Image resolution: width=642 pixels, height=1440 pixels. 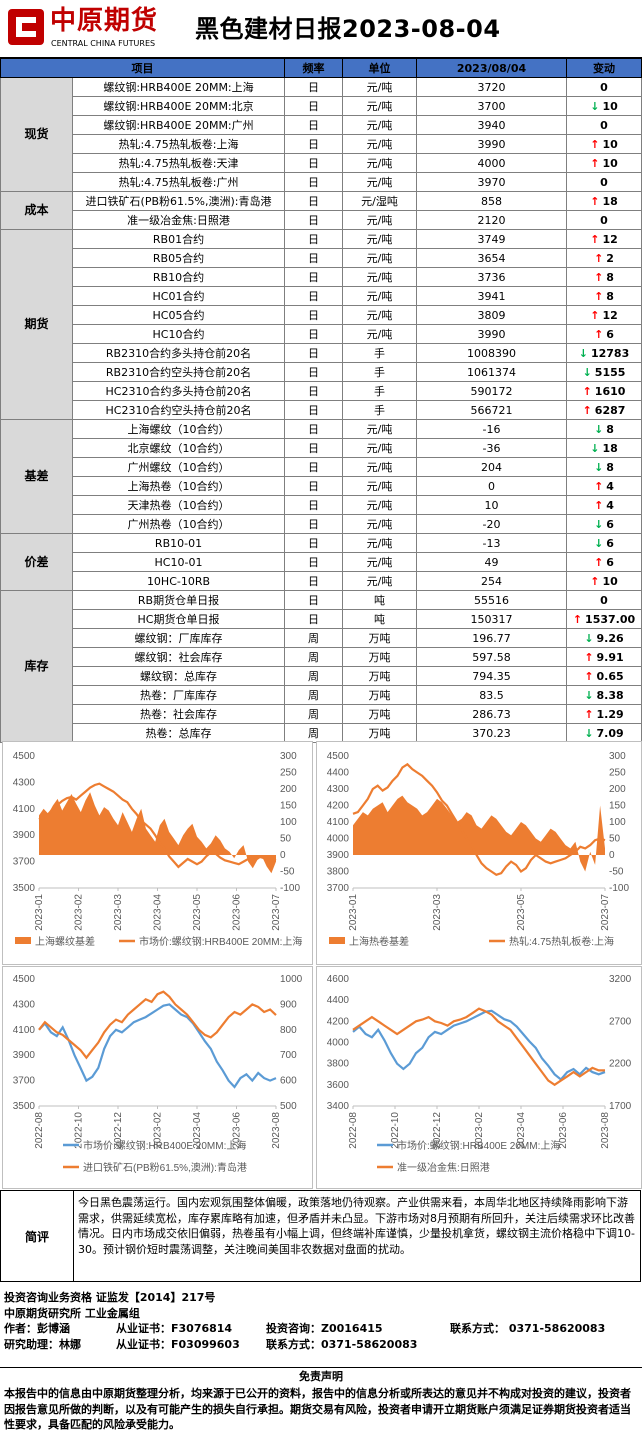 I want to click on change-value: 7.09, so click(x=610, y=733).